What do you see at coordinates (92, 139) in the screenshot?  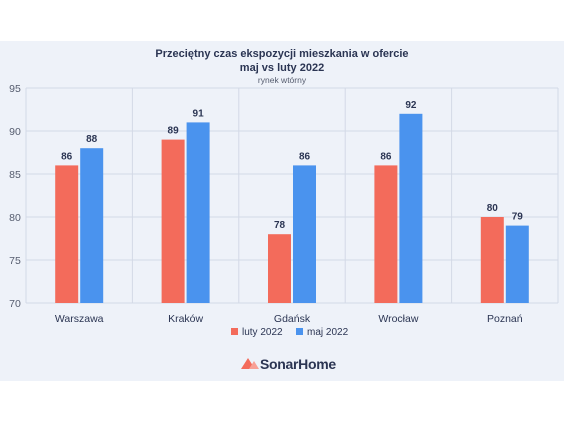 I see `bar-value-label: 88` at bounding box center [92, 139].